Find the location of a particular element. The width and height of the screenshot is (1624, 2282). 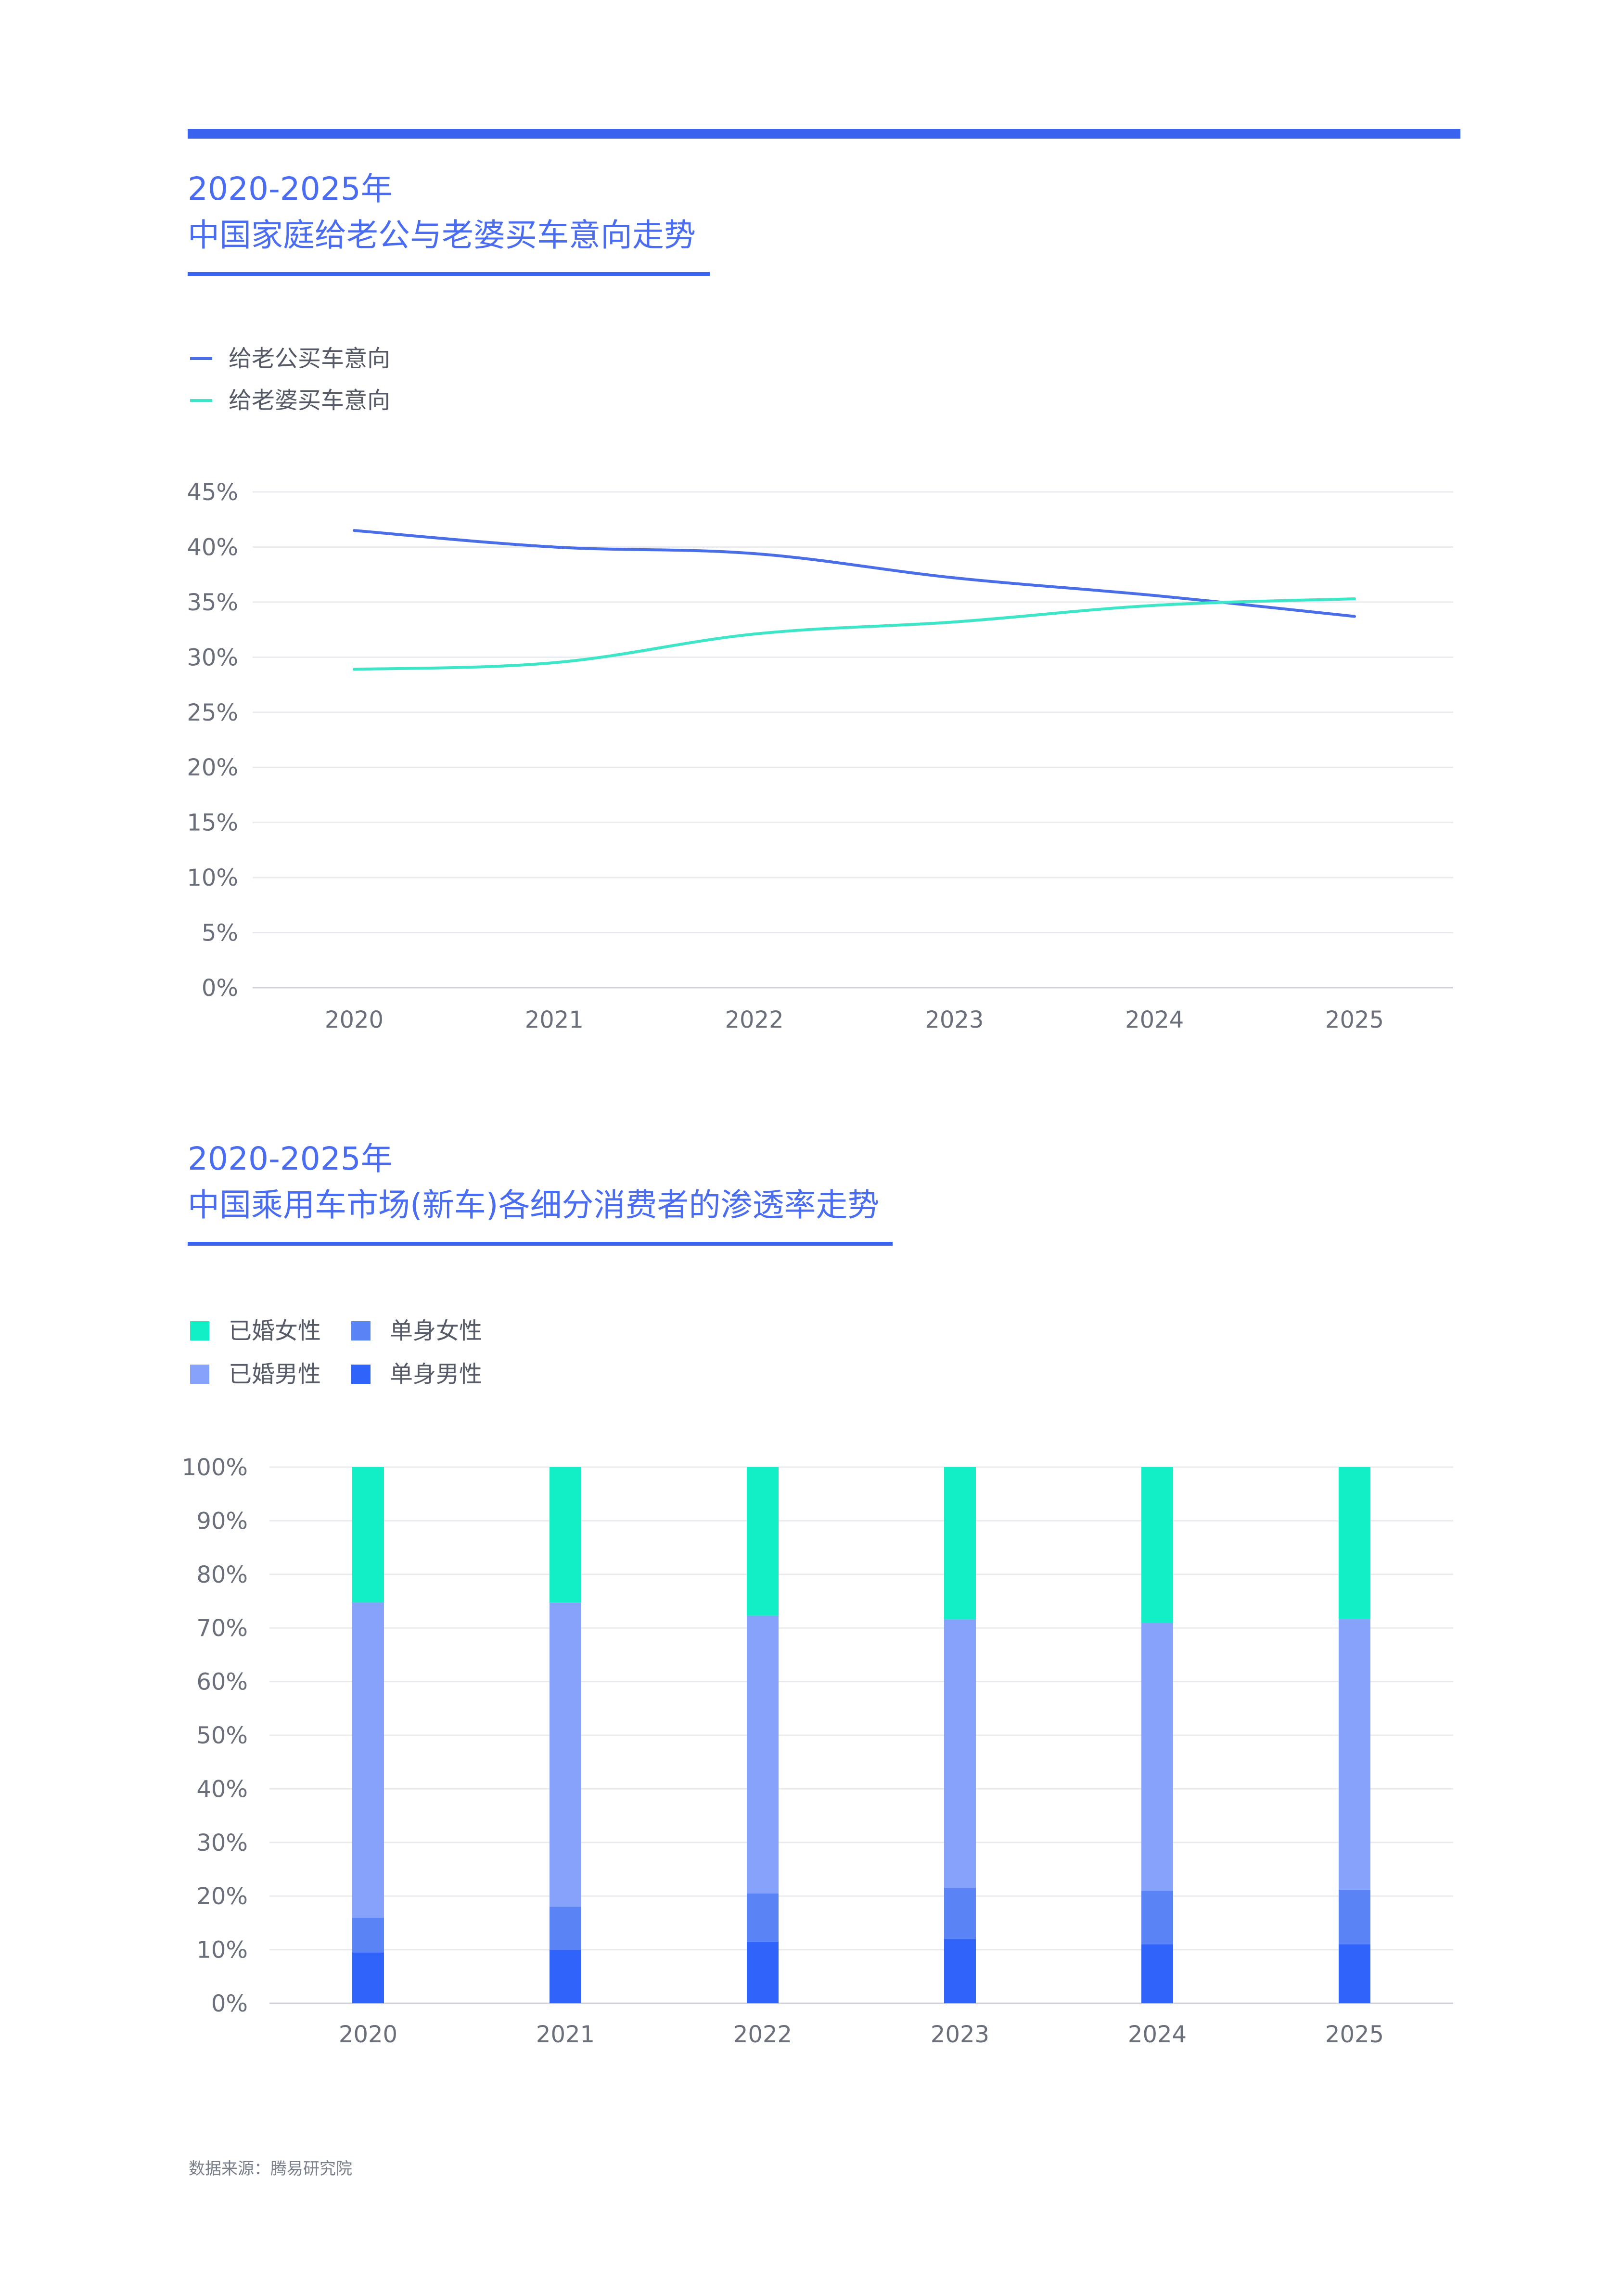

chart2-title-underline is located at coordinates (540, 1244).